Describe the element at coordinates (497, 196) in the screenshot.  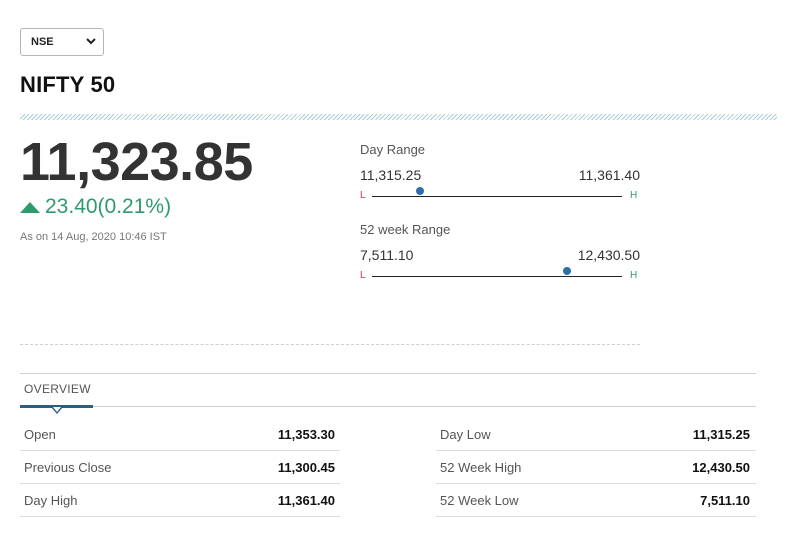
I see `day-range-track` at that location.